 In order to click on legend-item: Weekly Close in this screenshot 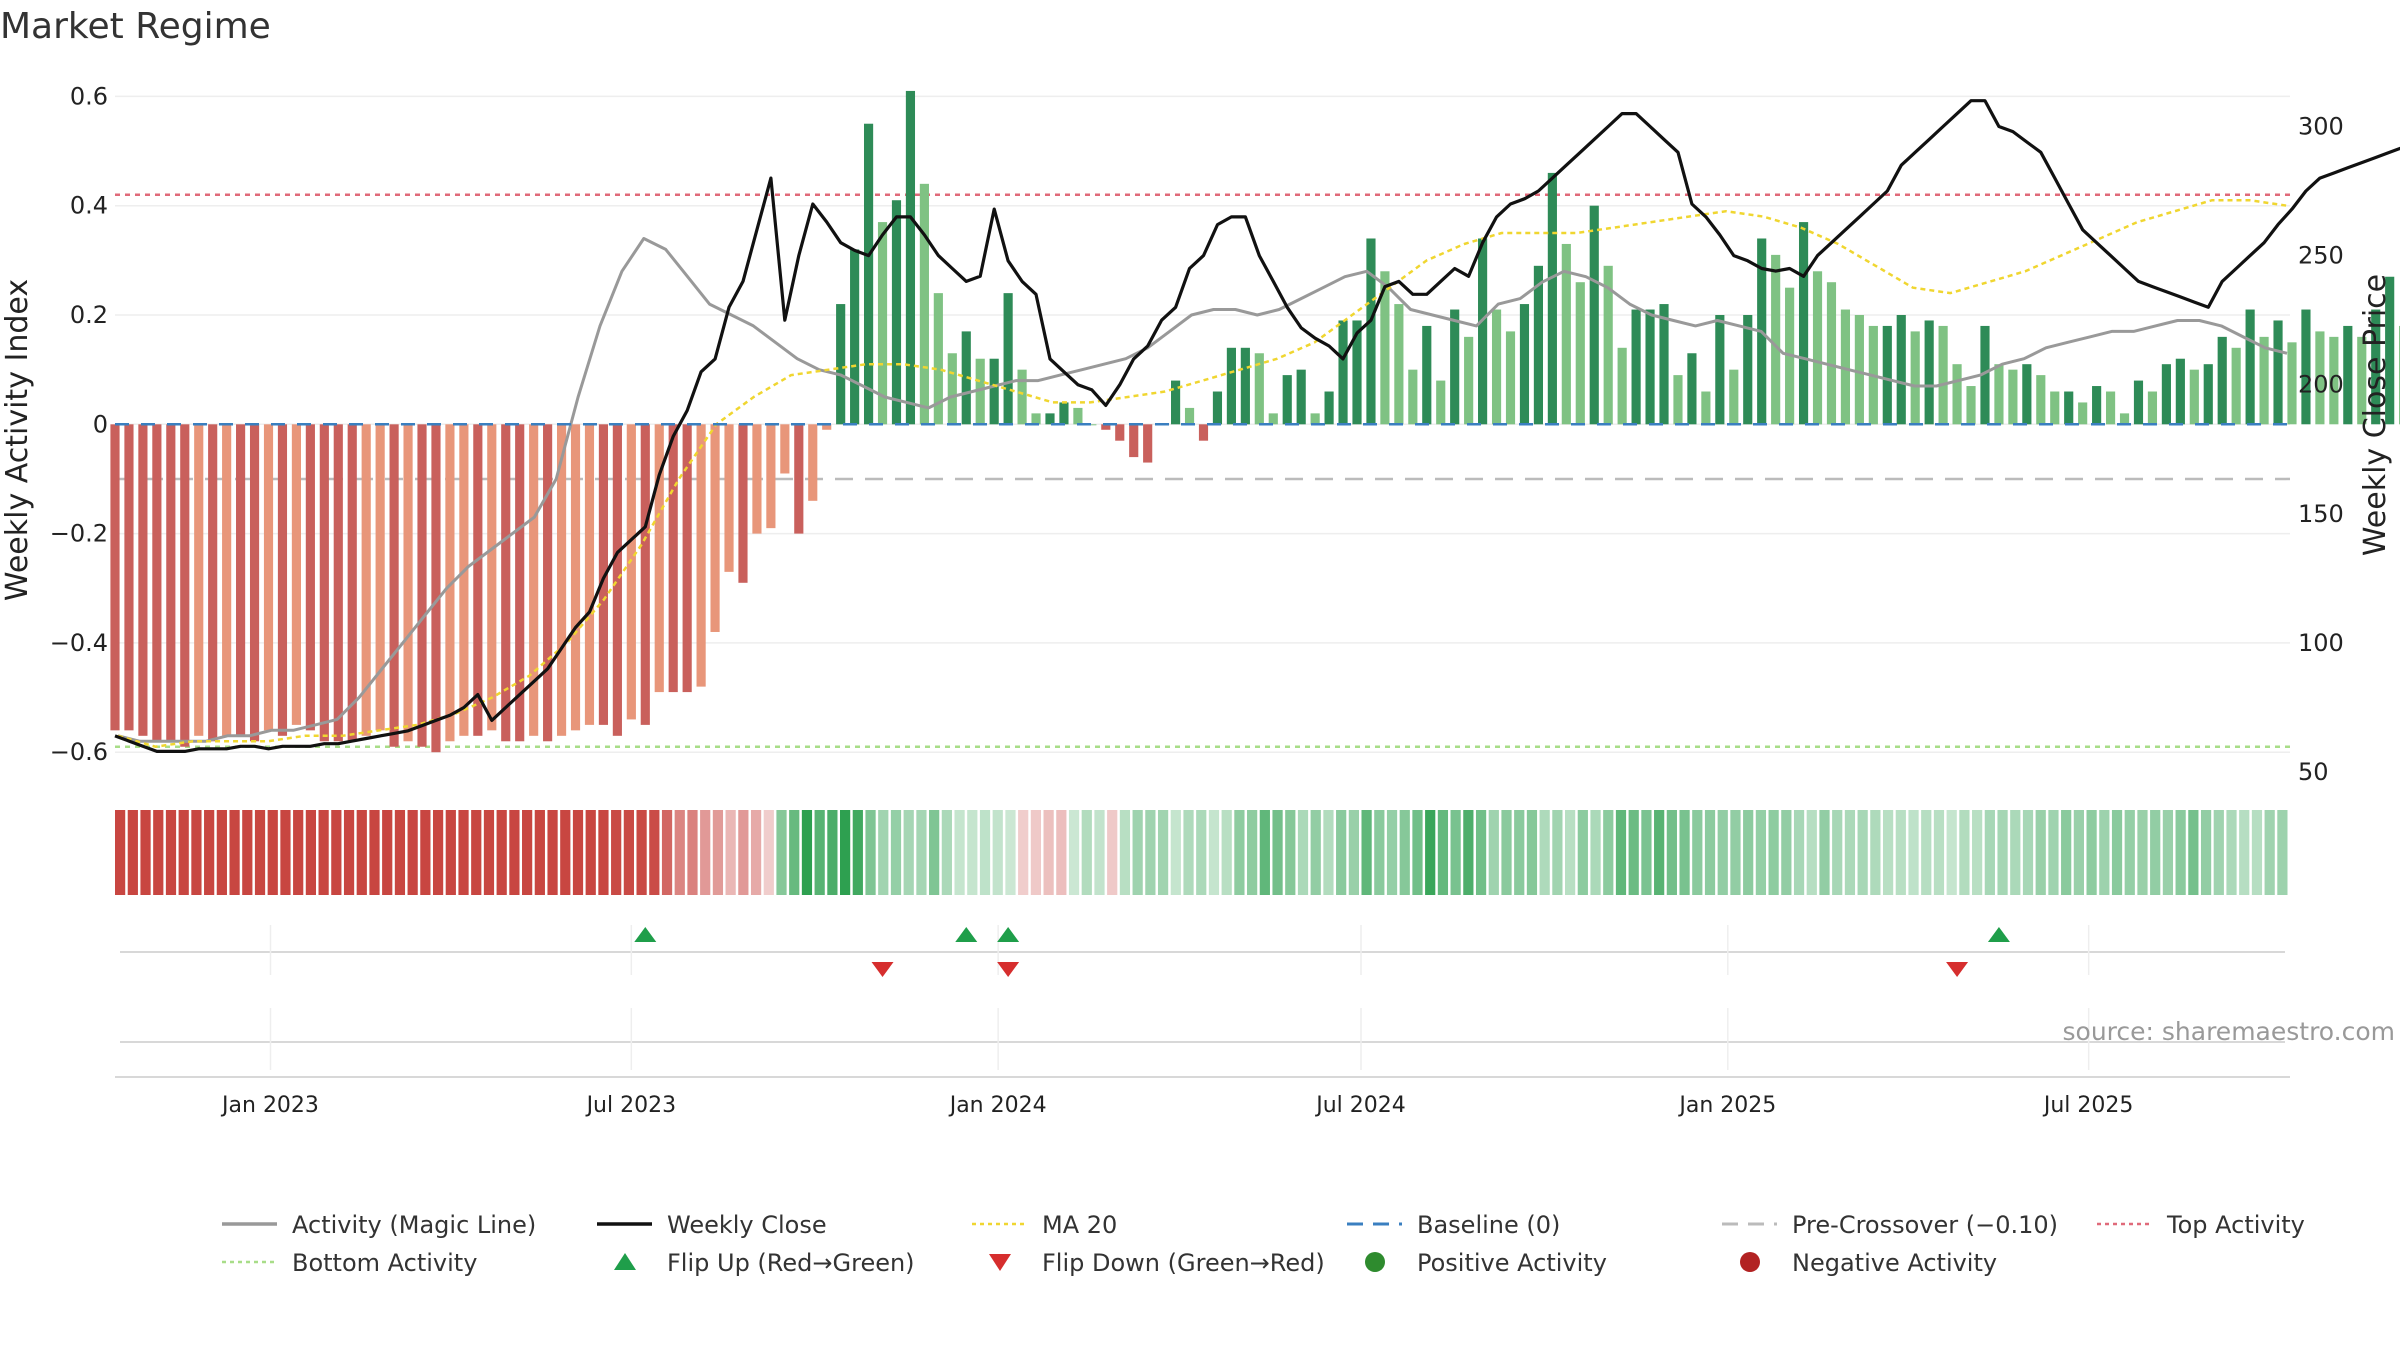, I will do `click(712, 1225)`.